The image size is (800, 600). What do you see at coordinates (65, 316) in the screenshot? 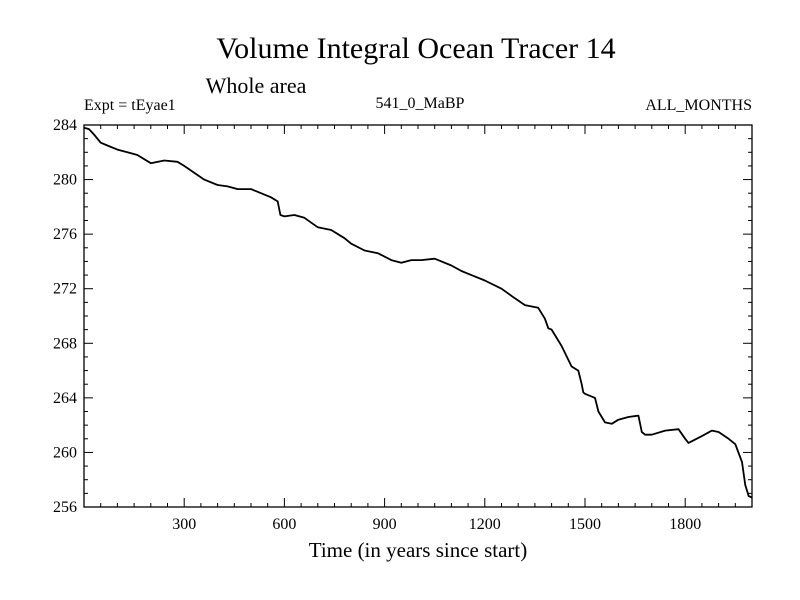
I see `y-tick-labels: 256 260 264 268 272 276 280 284` at bounding box center [65, 316].